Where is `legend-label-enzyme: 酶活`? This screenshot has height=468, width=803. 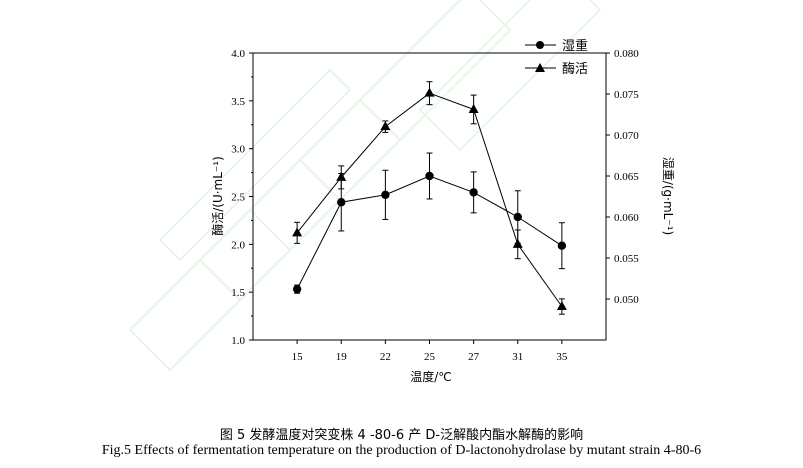
legend-label-enzyme: 酶活 is located at coordinates (575, 69).